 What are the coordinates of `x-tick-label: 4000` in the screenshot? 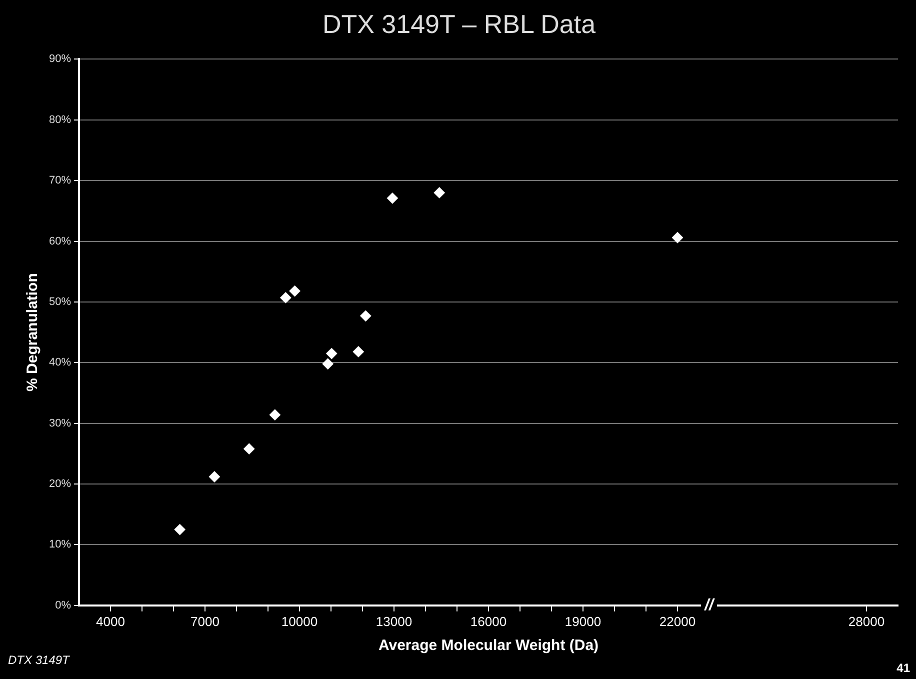 It's located at (110, 621).